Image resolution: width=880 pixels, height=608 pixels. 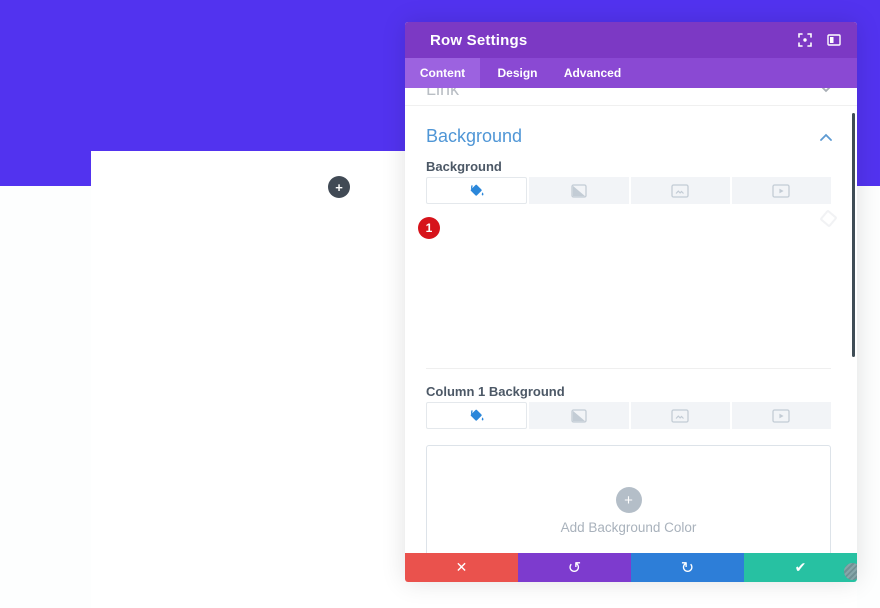 What do you see at coordinates (853, 235) in the screenshot?
I see `modal-scrollbar` at bounding box center [853, 235].